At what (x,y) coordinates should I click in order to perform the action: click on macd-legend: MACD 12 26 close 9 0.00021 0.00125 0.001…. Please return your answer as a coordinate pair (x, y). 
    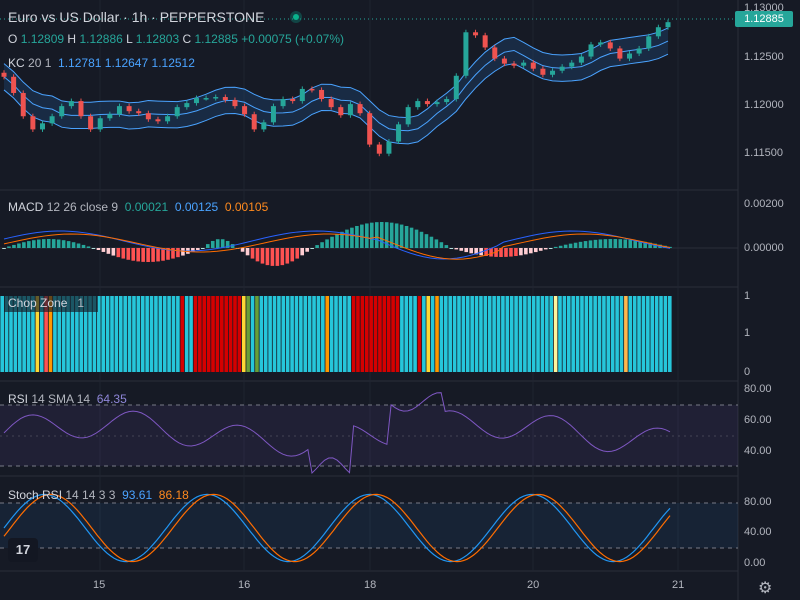
    Looking at the image, I should click on (138, 207).